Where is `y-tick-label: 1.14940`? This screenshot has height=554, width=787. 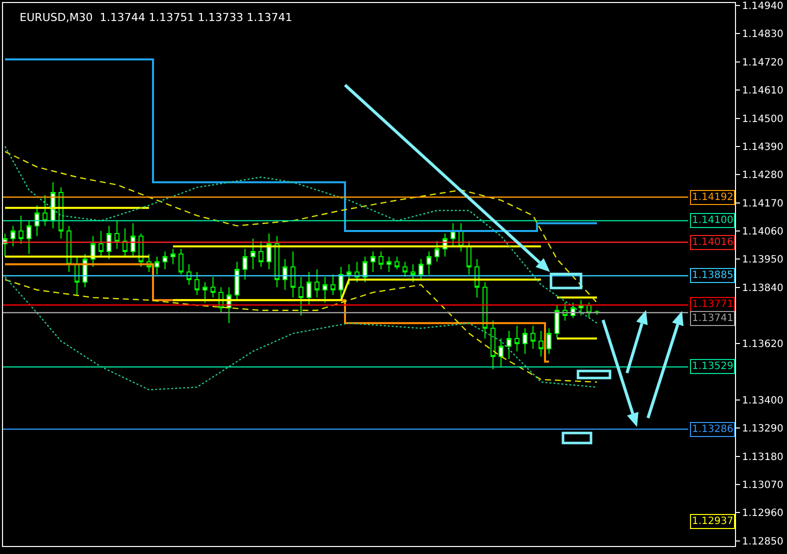 y-tick-label: 1.14940 is located at coordinates (763, 6).